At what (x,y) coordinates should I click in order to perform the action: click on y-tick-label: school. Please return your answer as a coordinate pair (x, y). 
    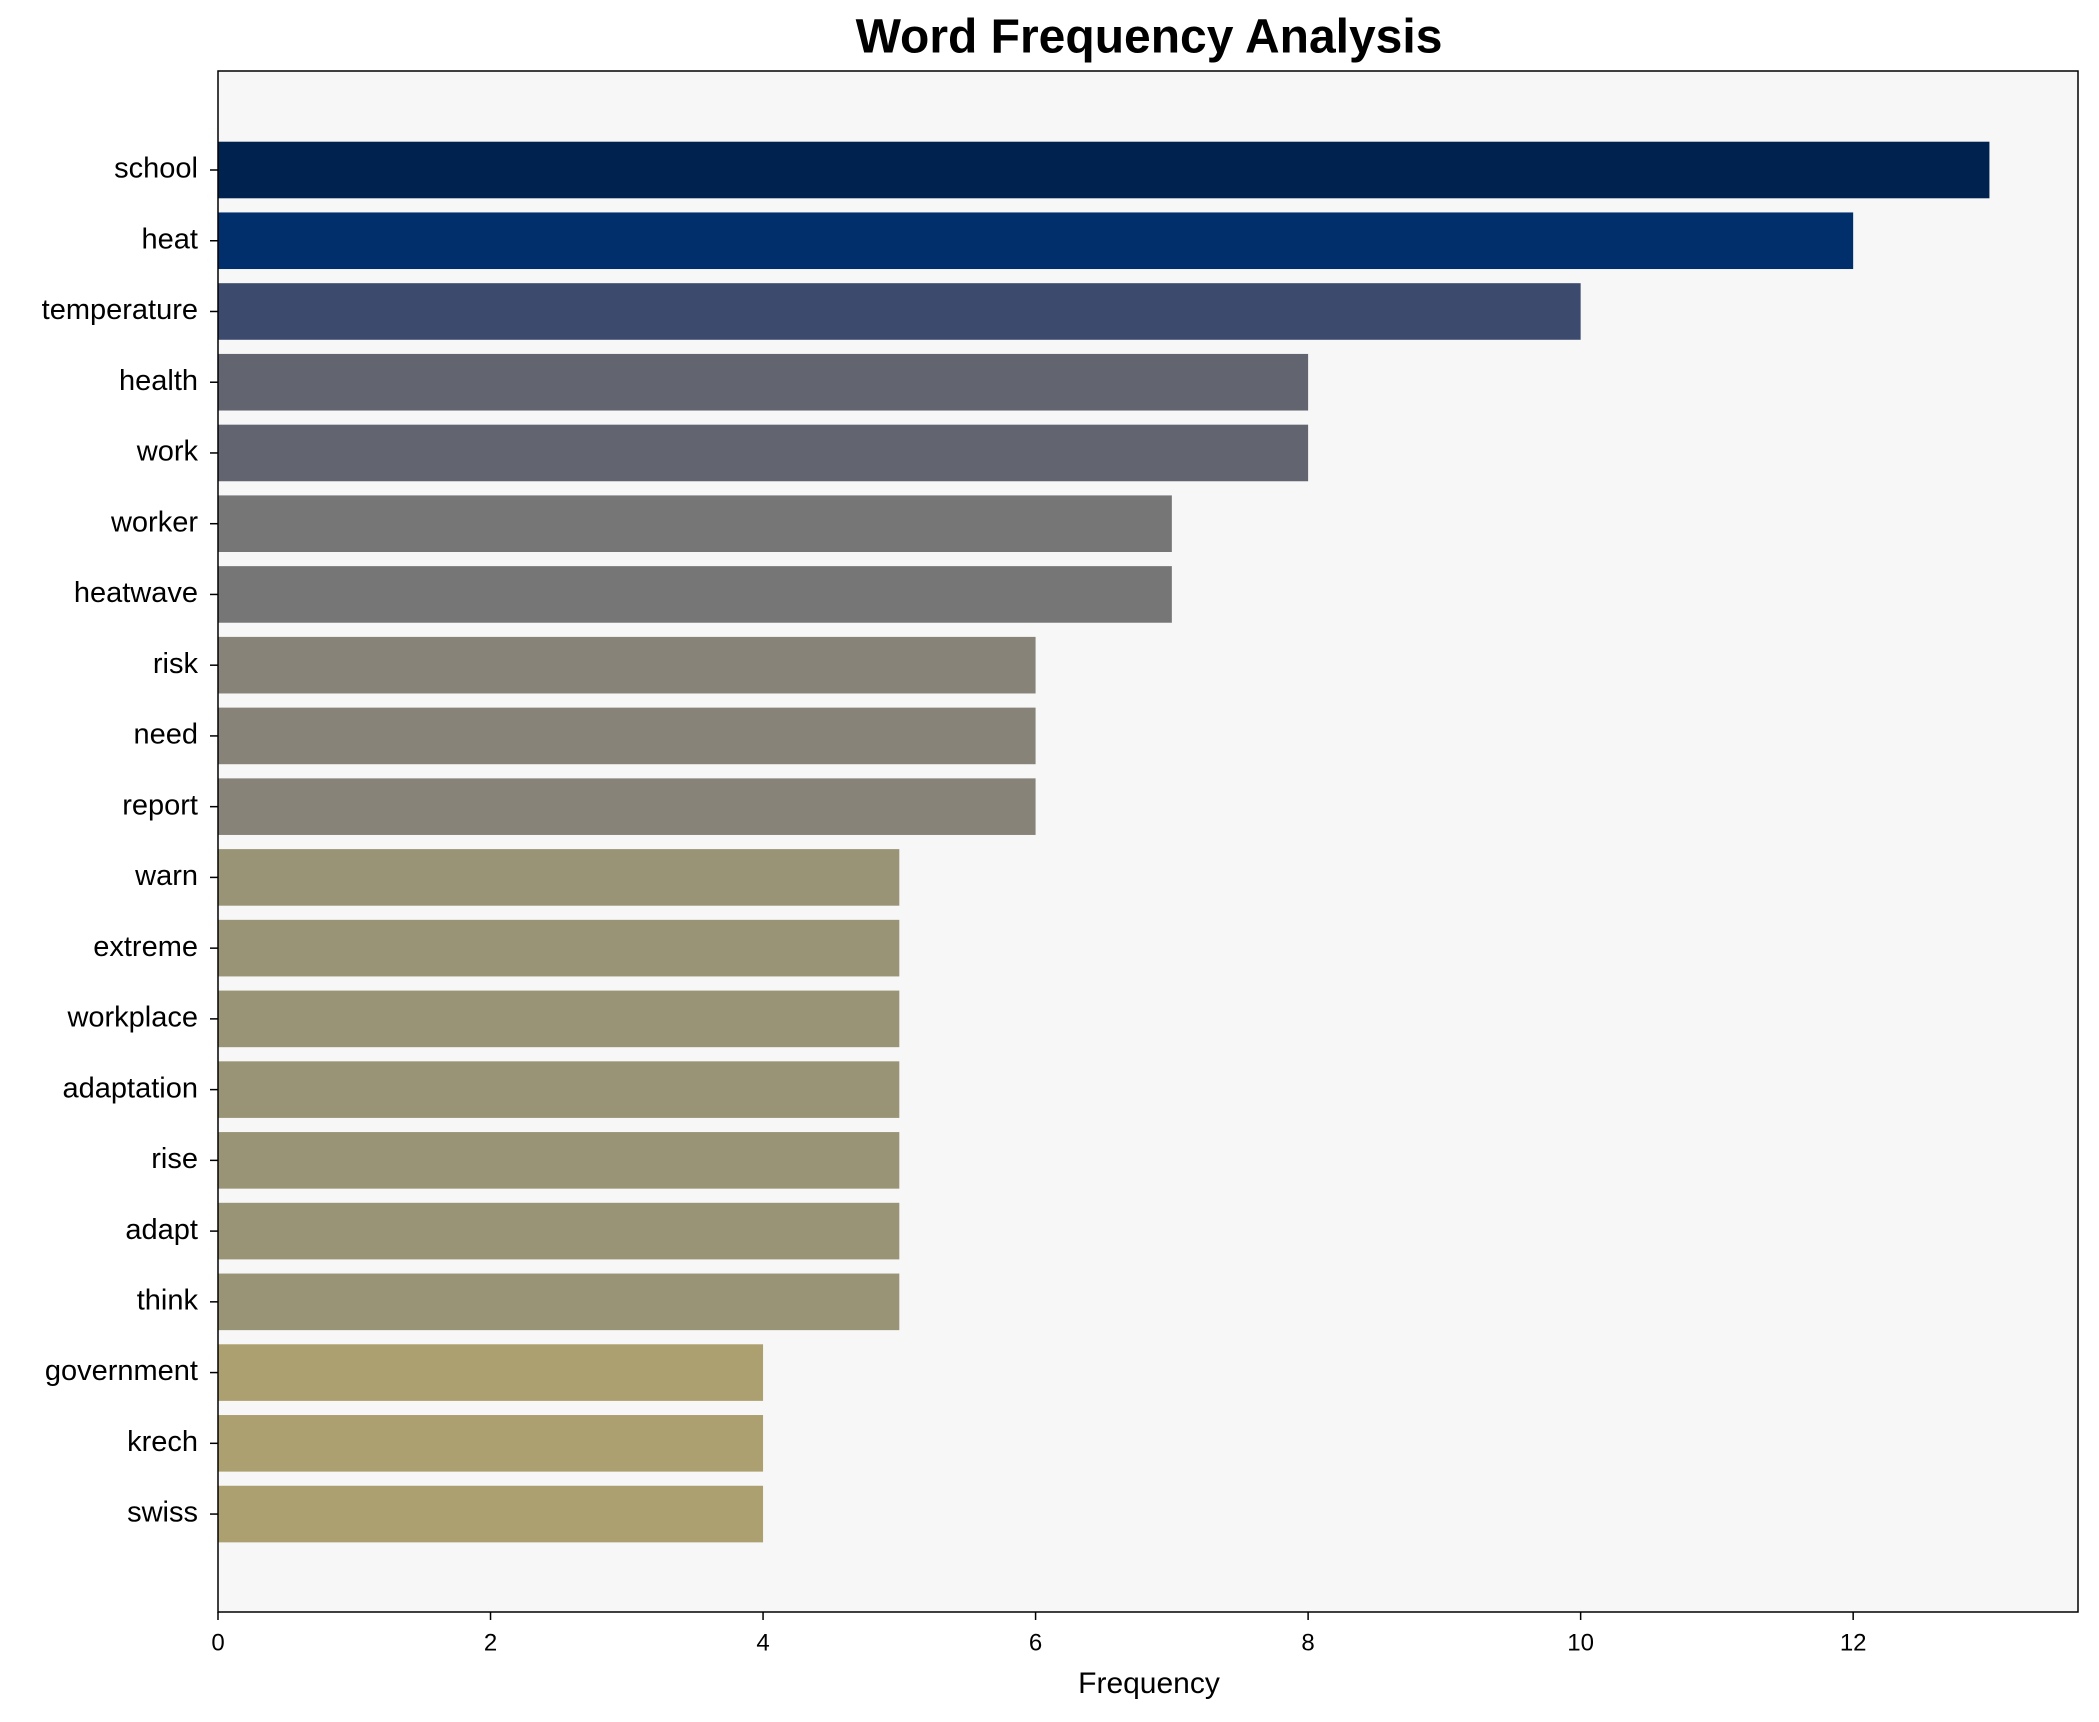
    Looking at the image, I should click on (156, 169).